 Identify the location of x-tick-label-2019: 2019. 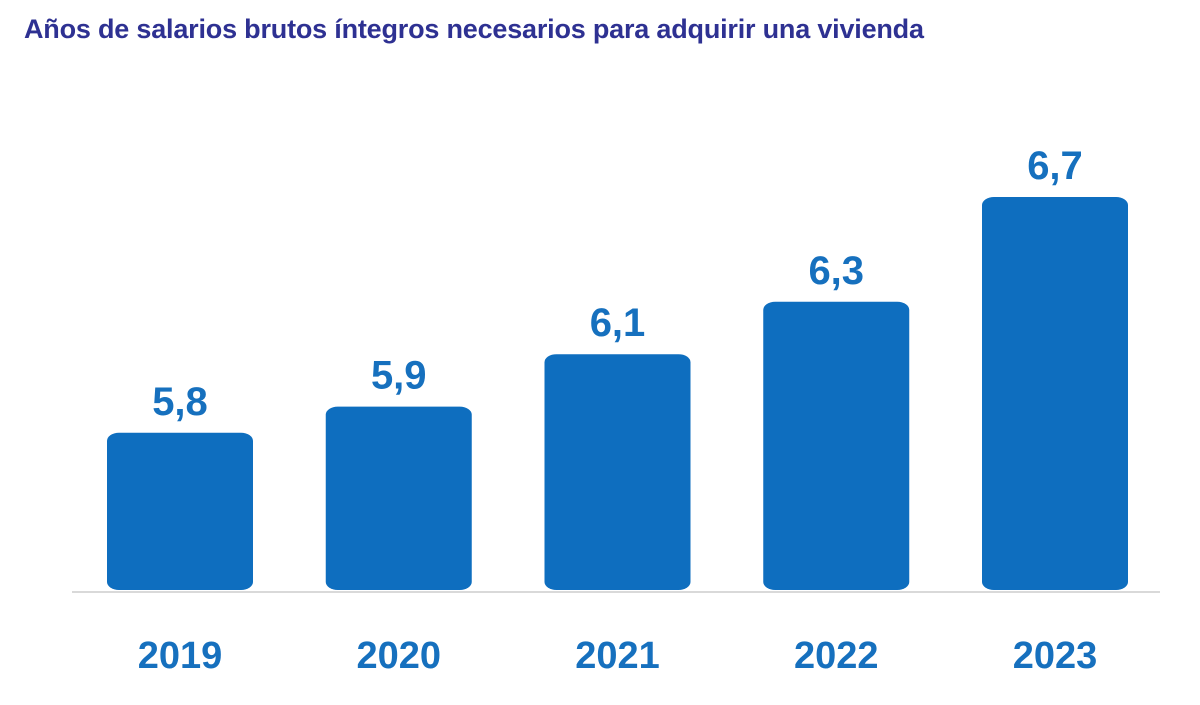
(180, 656).